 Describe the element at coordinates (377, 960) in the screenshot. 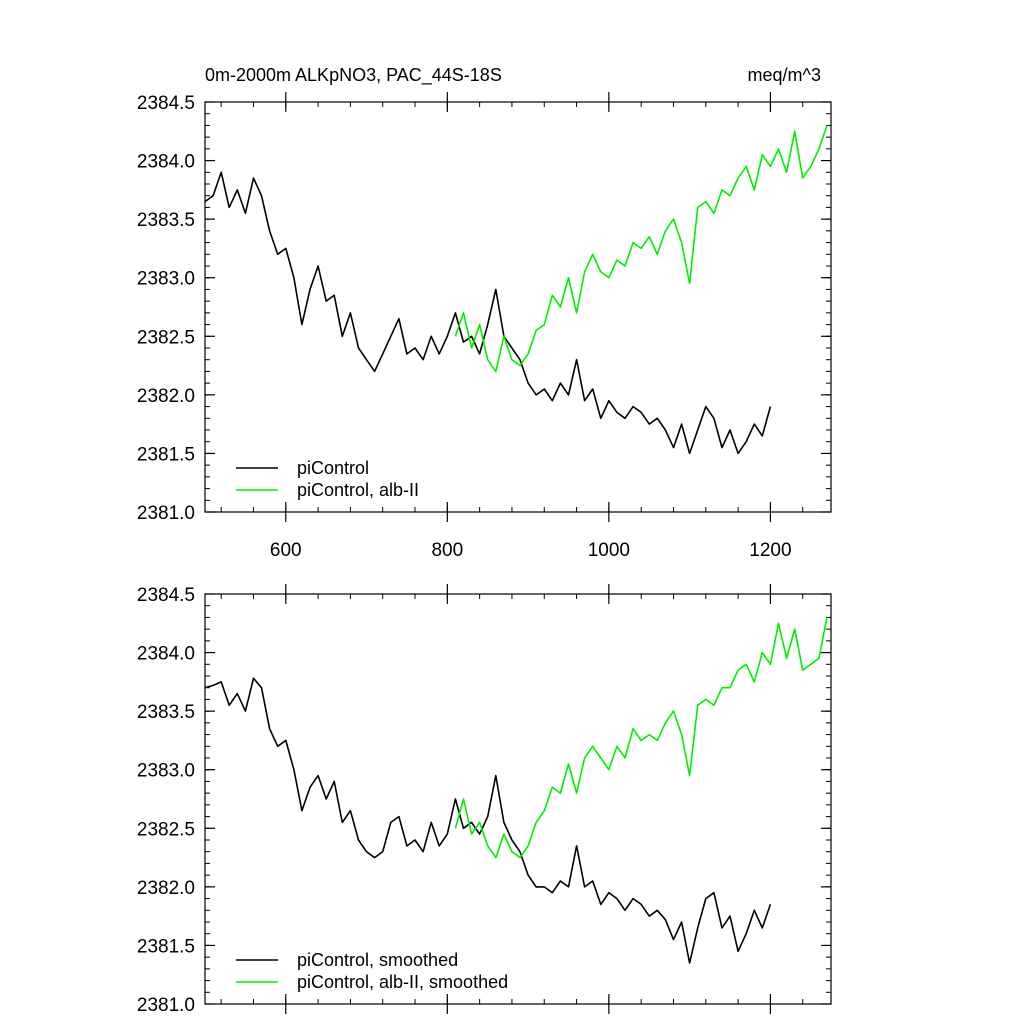

I see `legend-label: piControl, smoothed` at that location.